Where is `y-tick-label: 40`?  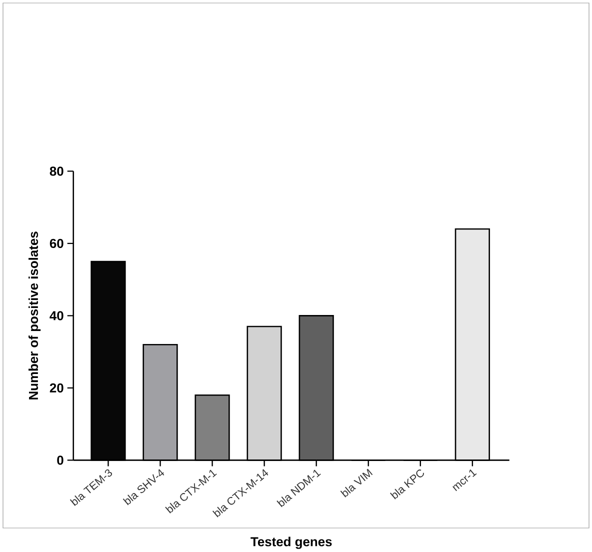 y-tick-label: 40 is located at coordinates (57, 315).